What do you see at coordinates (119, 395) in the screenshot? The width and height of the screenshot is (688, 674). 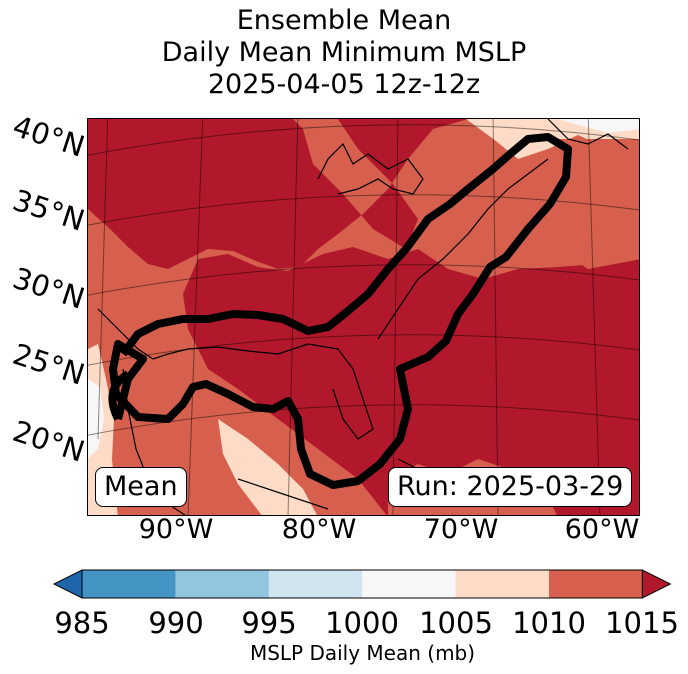 I see `mslp-contour-inner` at bounding box center [119, 395].